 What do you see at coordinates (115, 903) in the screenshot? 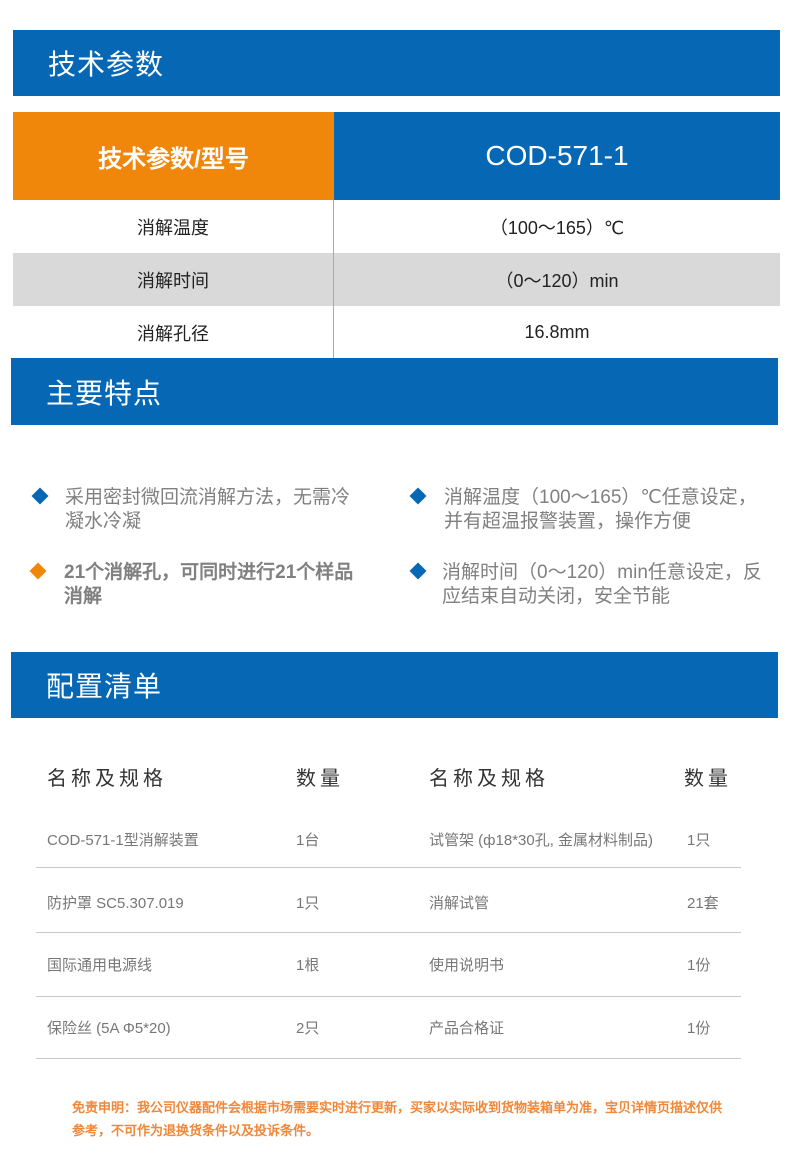
I see `config-item-name: 防护罩 SC5.307.019` at bounding box center [115, 903].